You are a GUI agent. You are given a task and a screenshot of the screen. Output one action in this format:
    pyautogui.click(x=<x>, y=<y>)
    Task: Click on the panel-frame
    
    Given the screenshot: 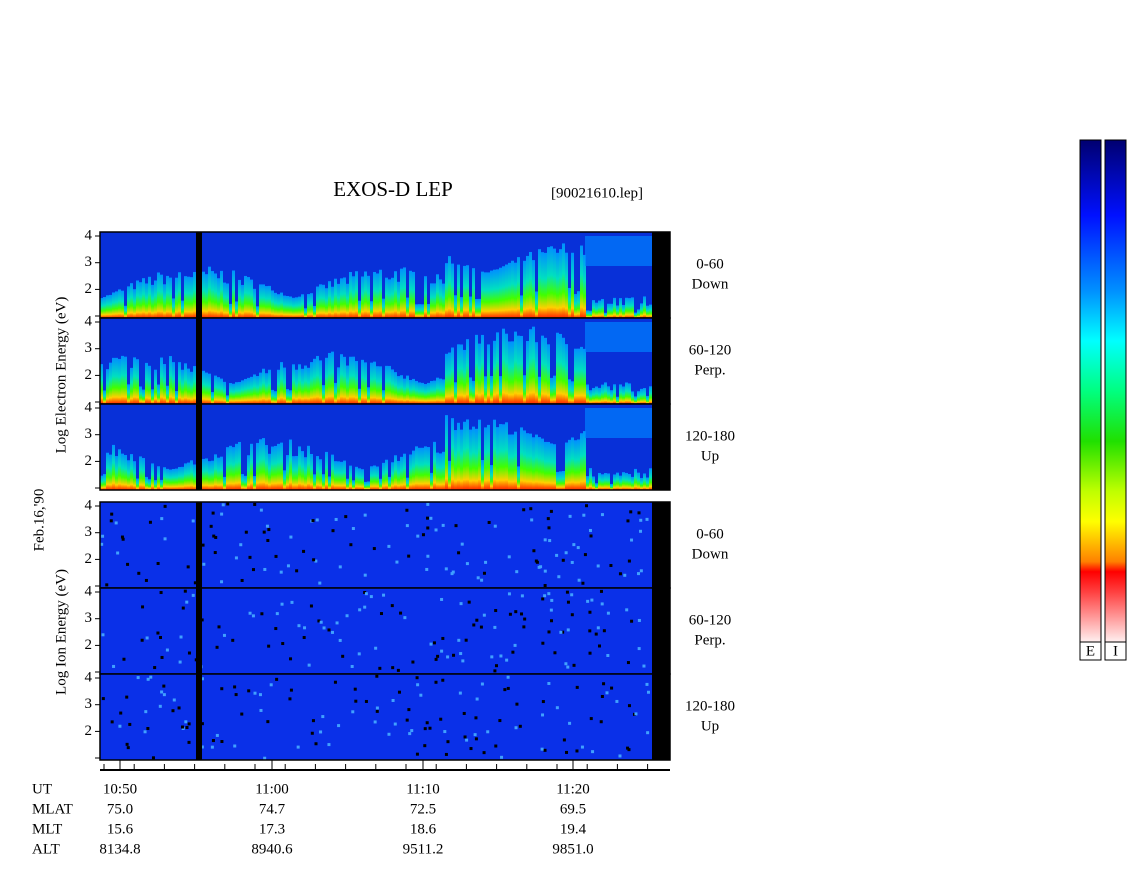 What is the action you would take?
    pyautogui.click(x=385, y=447)
    